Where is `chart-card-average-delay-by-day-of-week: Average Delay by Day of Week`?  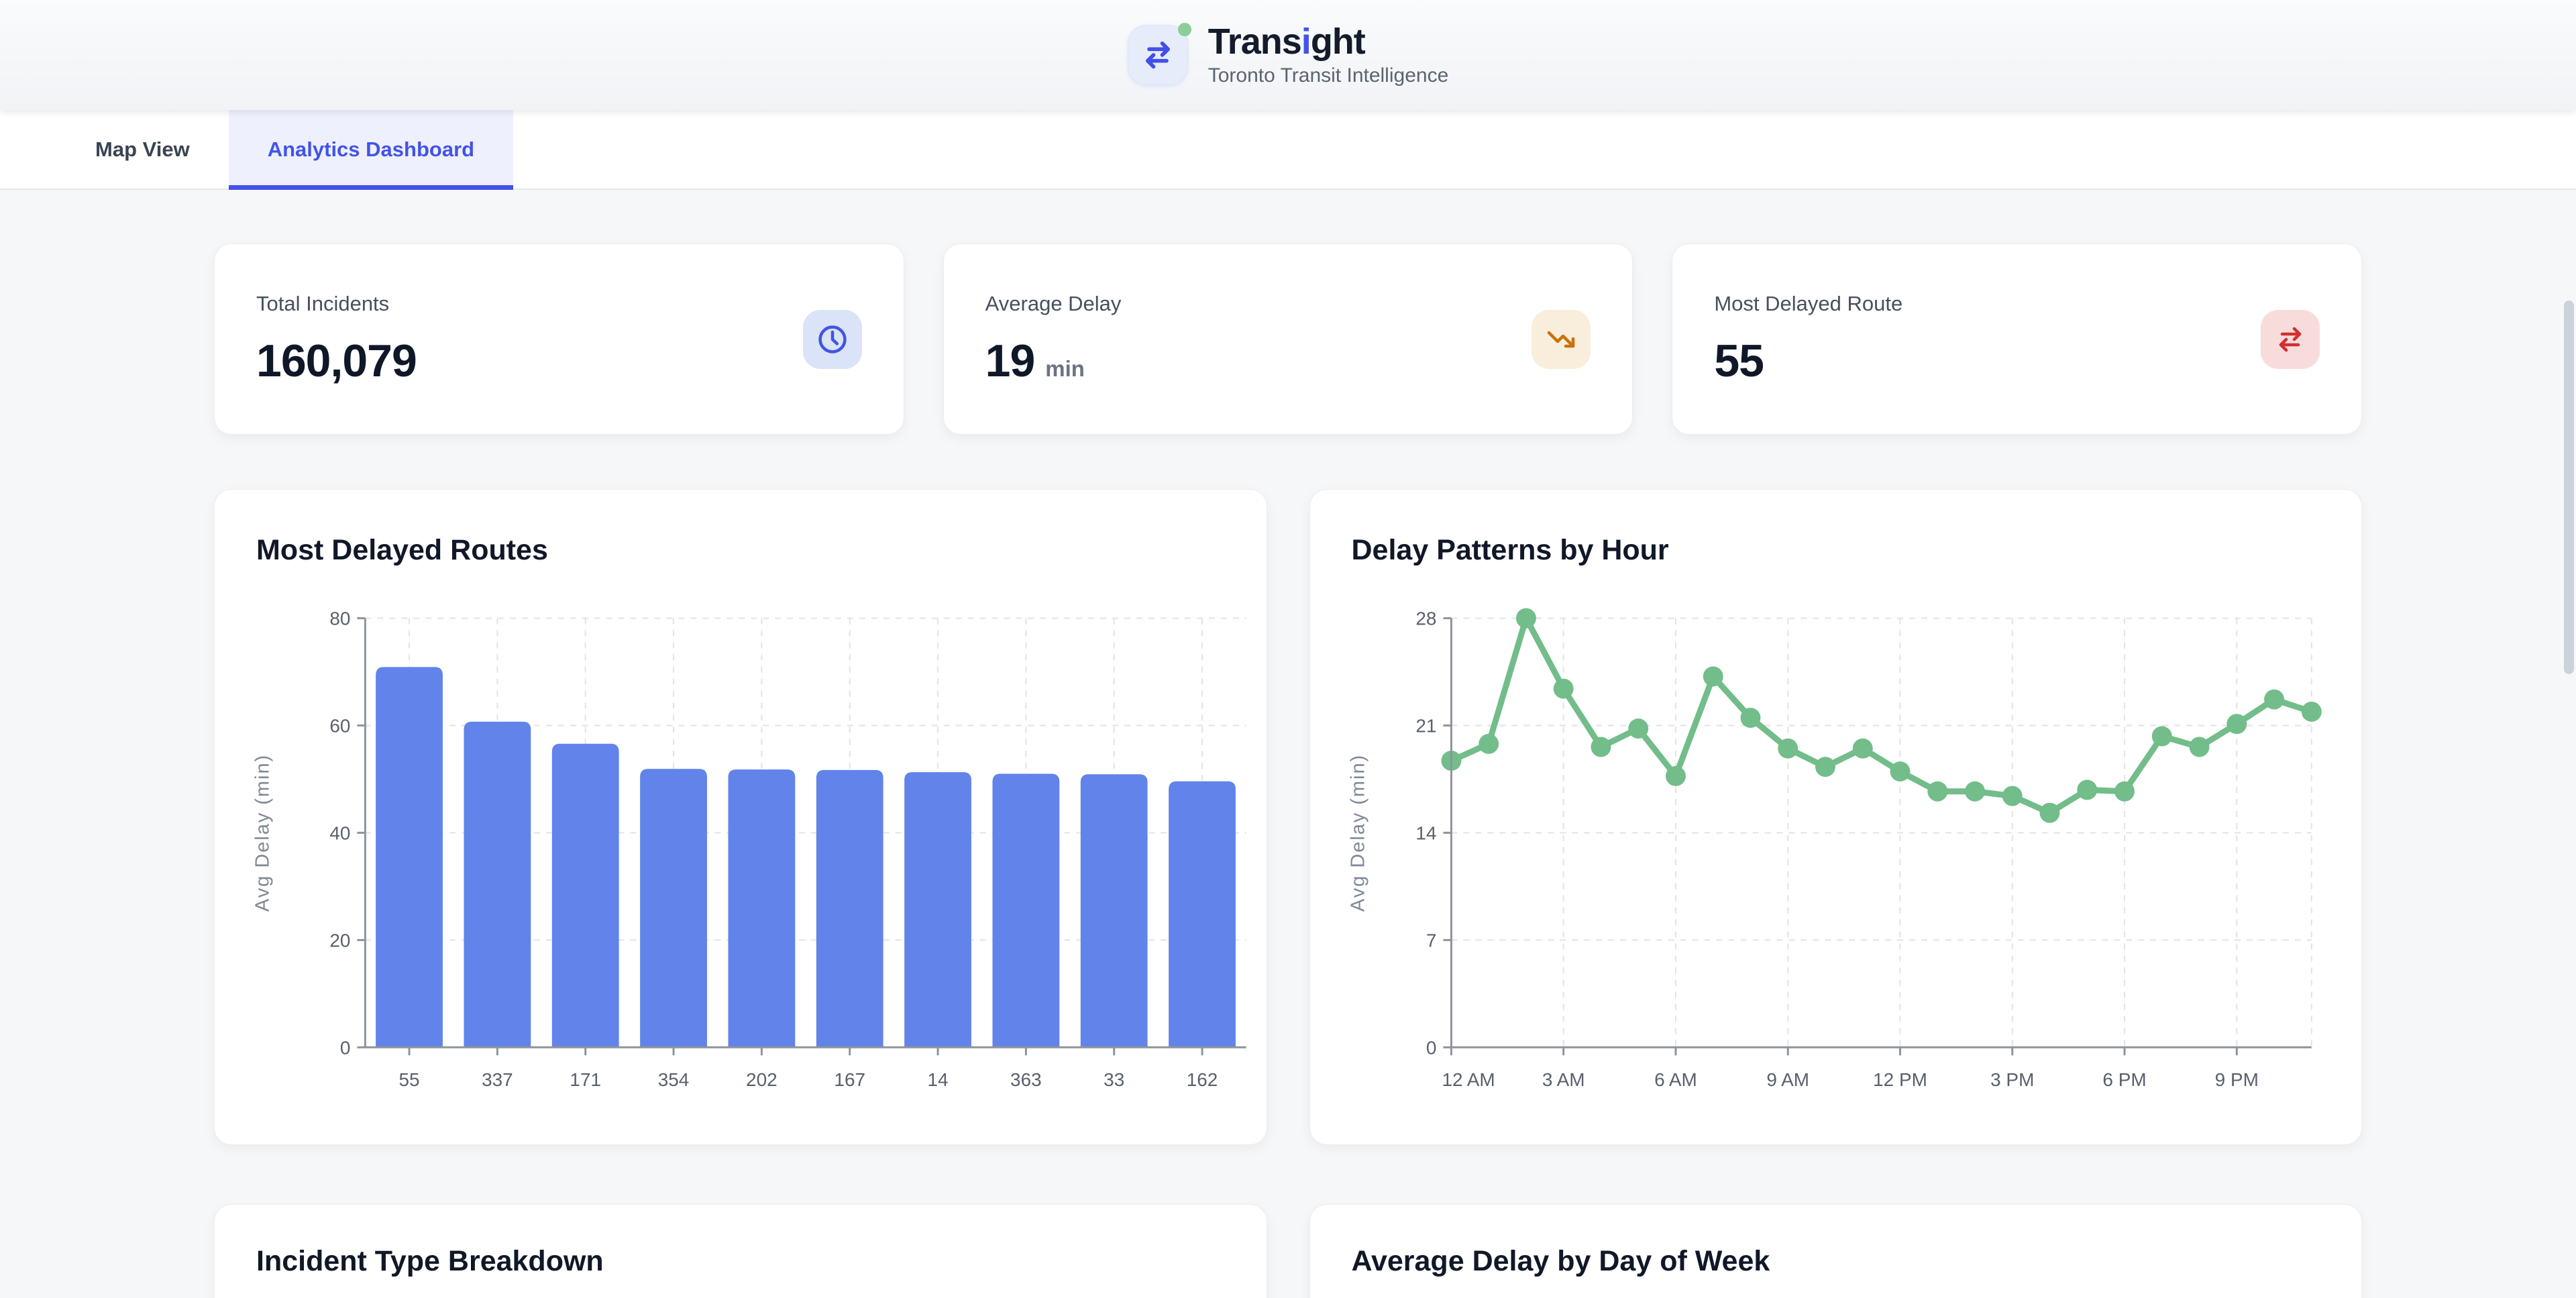 chart-card-average-delay-by-day-of-week: Average Delay by Day of Week is located at coordinates (1835, 1251).